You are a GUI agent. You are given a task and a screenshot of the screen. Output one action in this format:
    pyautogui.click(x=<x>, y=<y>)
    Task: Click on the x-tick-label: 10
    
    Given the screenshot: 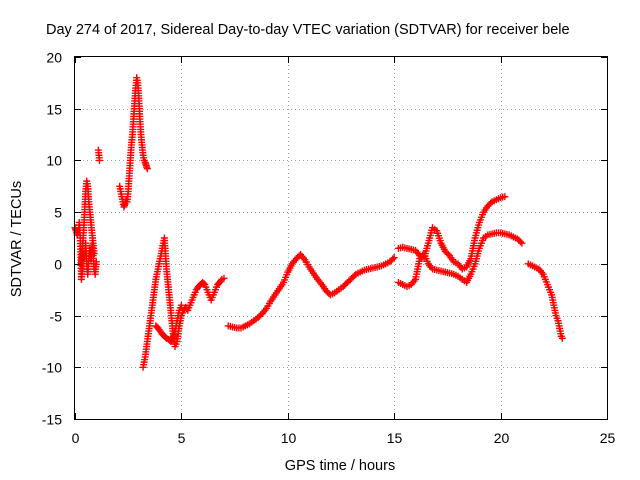 What is the action you would take?
    pyautogui.click(x=289, y=438)
    